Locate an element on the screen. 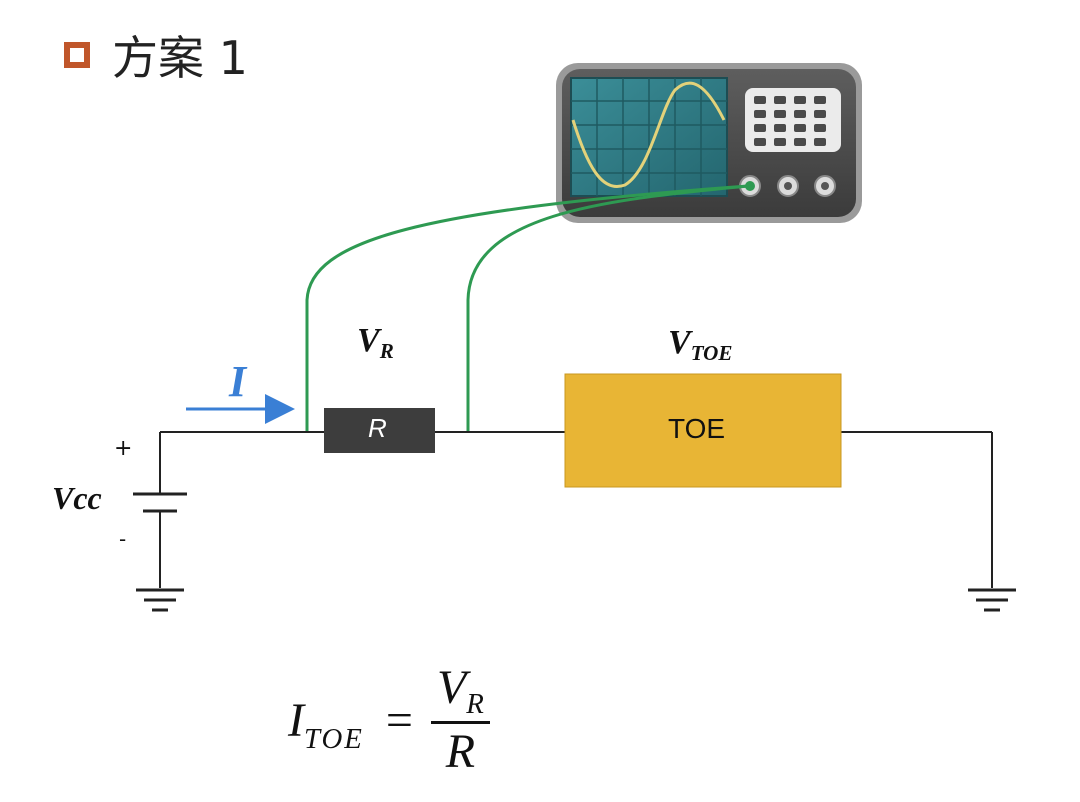 The image size is (1080, 802). formula-lhs: ITOE is located at coordinates (326, 724).